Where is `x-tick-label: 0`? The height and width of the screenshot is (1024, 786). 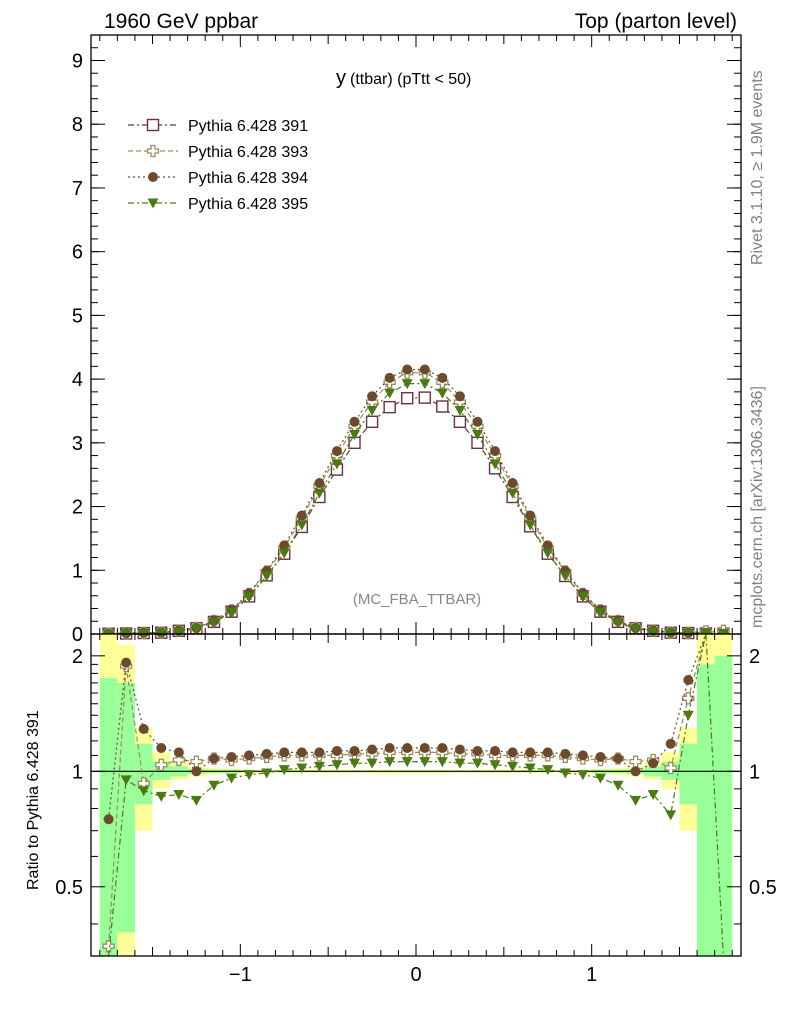
x-tick-label: 0 is located at coordinates (415, 975).